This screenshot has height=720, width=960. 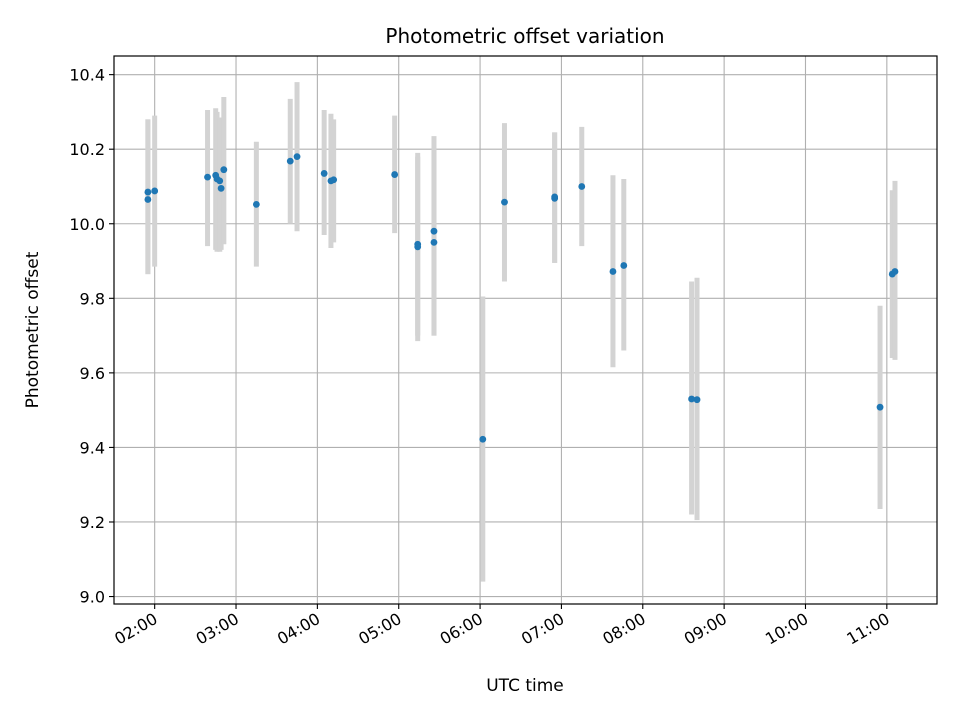 I want to click on y-tick-label: 10.0, so click(x=87, y=224).